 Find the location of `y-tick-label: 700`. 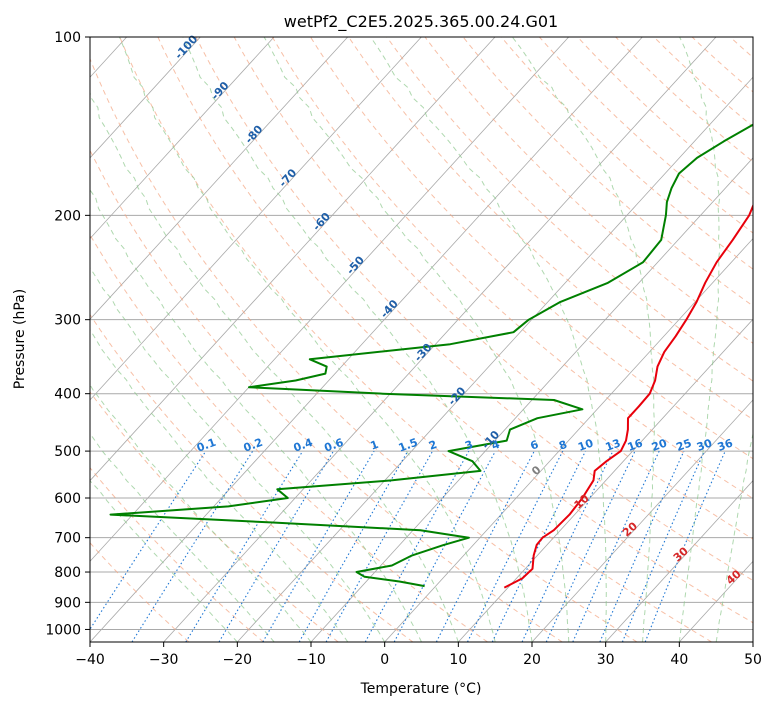

y-tick-label: 700 is located at coordinates (67, 539).